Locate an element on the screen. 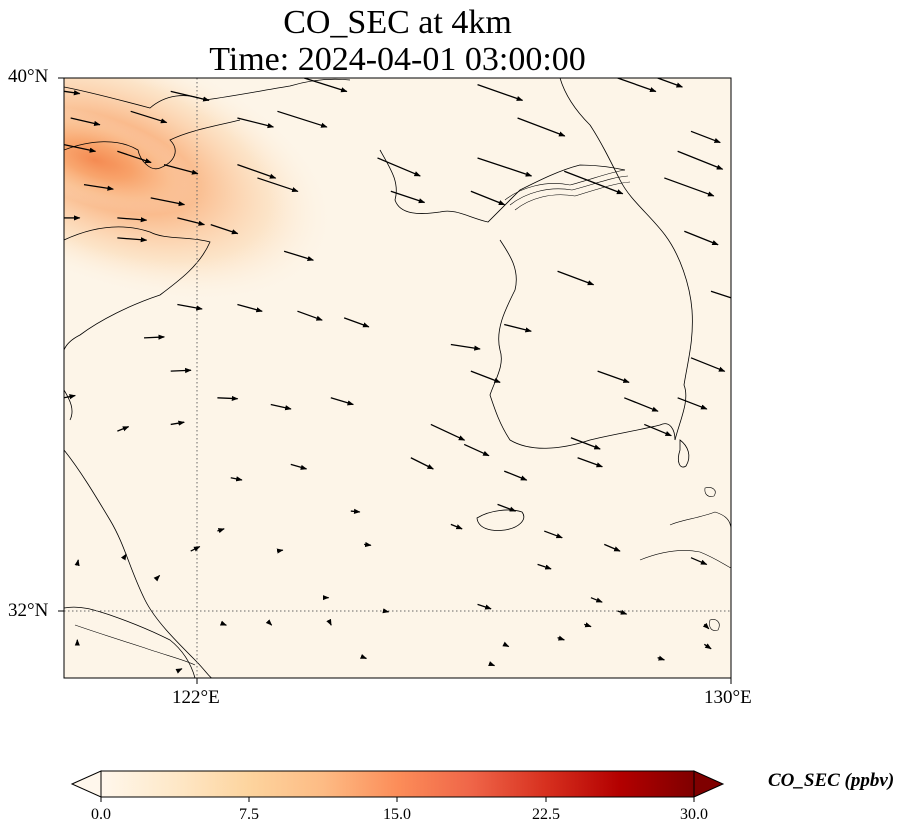 Image resolution: width=916 pixels, height=836 pixels. colorbar-bar is located at coordinates (397, 784).